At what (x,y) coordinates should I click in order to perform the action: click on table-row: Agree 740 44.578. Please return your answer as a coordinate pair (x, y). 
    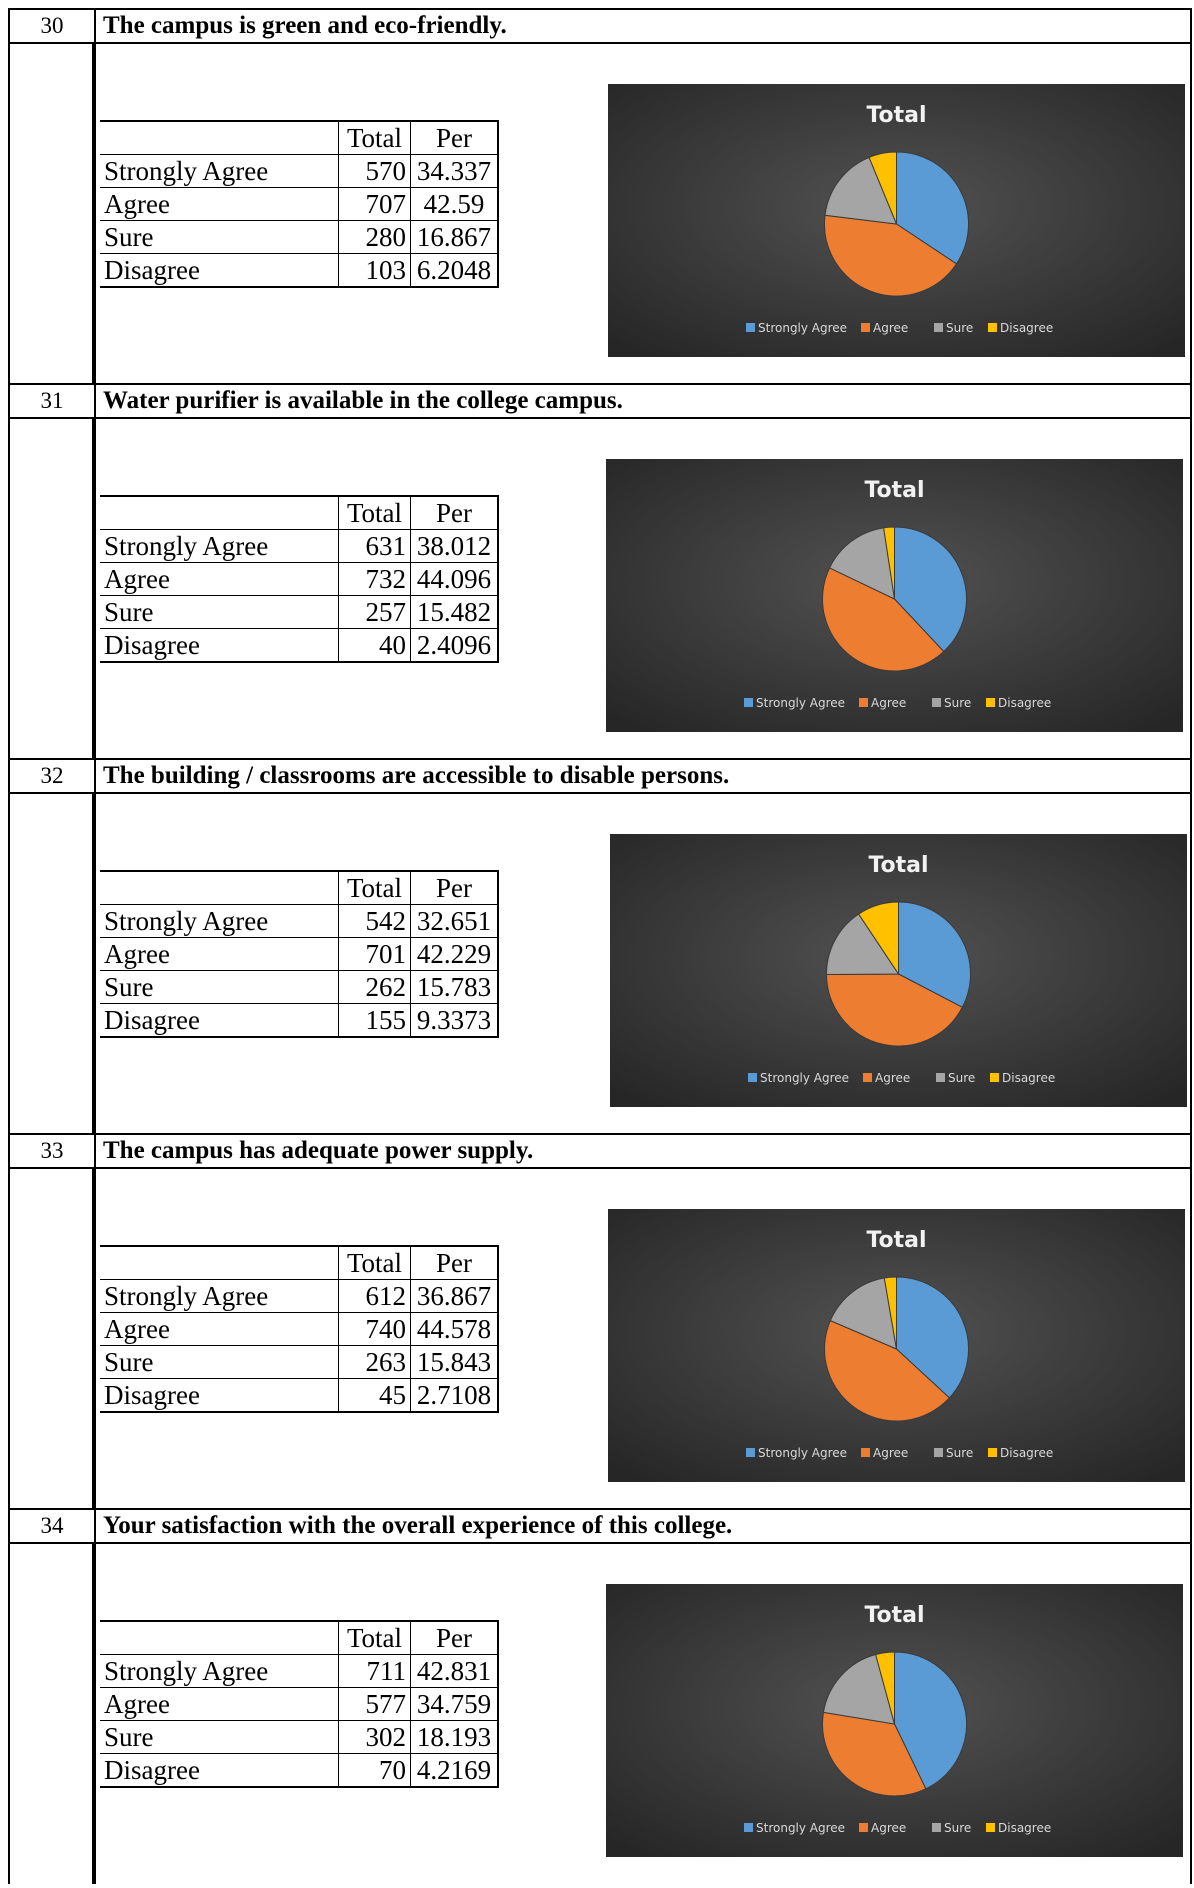
    Looking at the image, I should click on (299, 1329).